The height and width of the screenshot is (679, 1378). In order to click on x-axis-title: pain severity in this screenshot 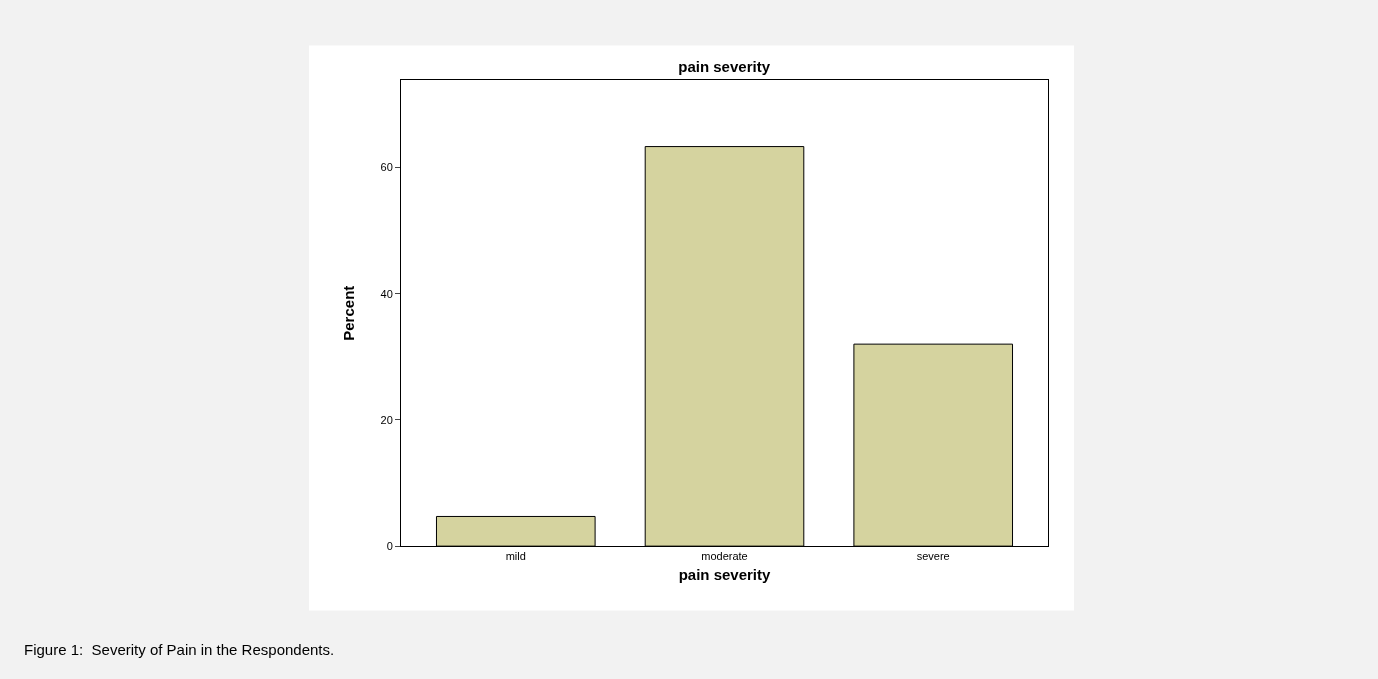, I will do `click(725, 575)`.